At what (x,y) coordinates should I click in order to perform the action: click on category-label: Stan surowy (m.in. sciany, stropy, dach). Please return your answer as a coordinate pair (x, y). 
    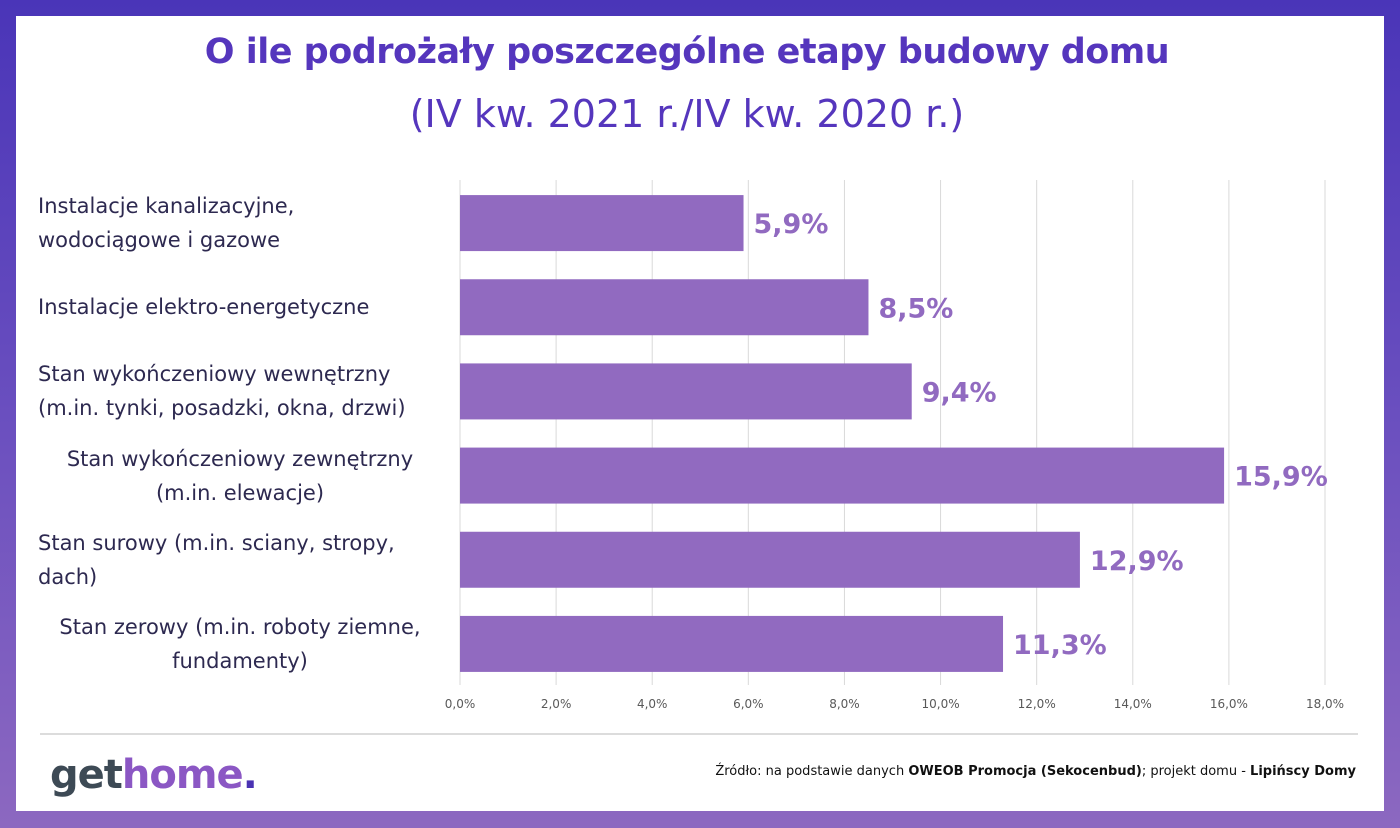
    Looking at the image, I should click on (238, 560).